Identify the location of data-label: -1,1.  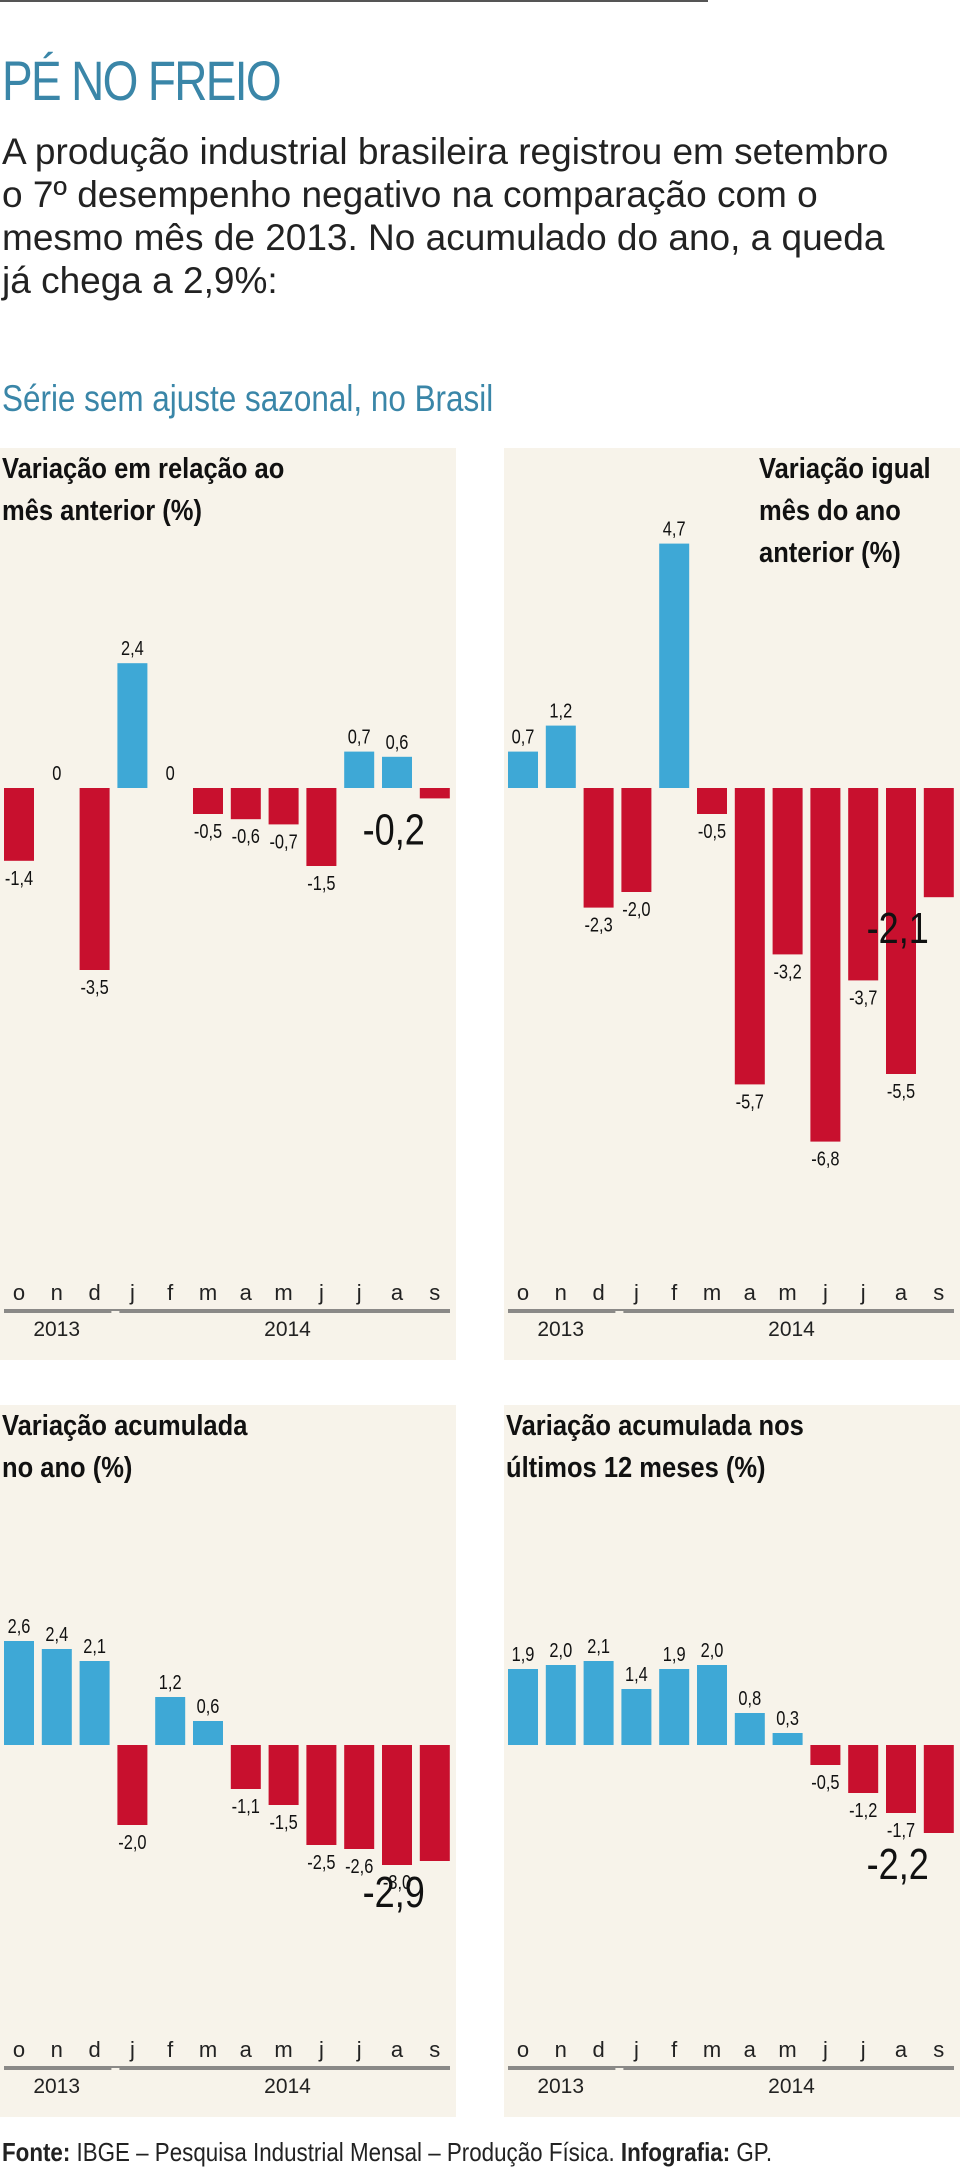
(246, 1805).